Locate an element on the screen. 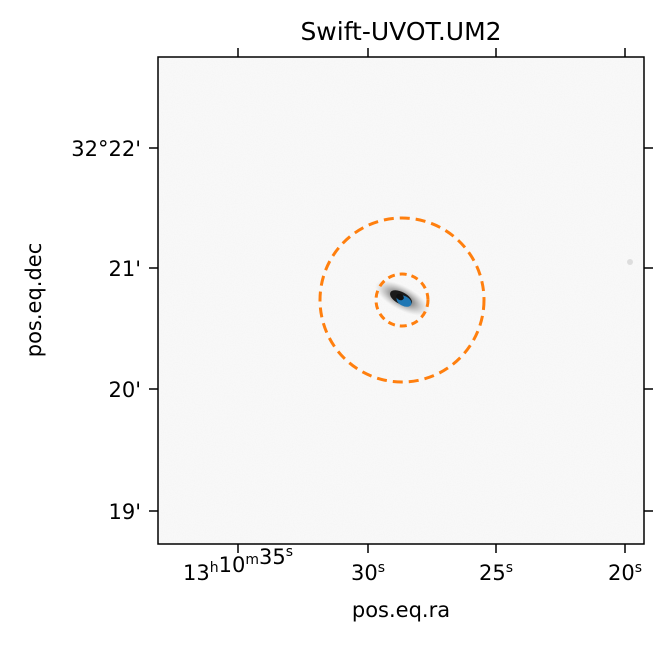 Image resolution: width=665 pixels, height=647 pixels. x-tick-label: 20s is located at coordinates (625, 572).